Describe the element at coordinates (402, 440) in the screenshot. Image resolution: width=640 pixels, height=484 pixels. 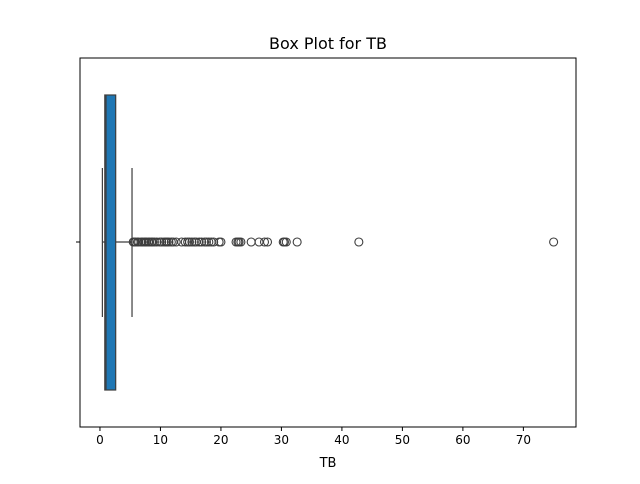
I see `x-tick-label: 50` at that location.